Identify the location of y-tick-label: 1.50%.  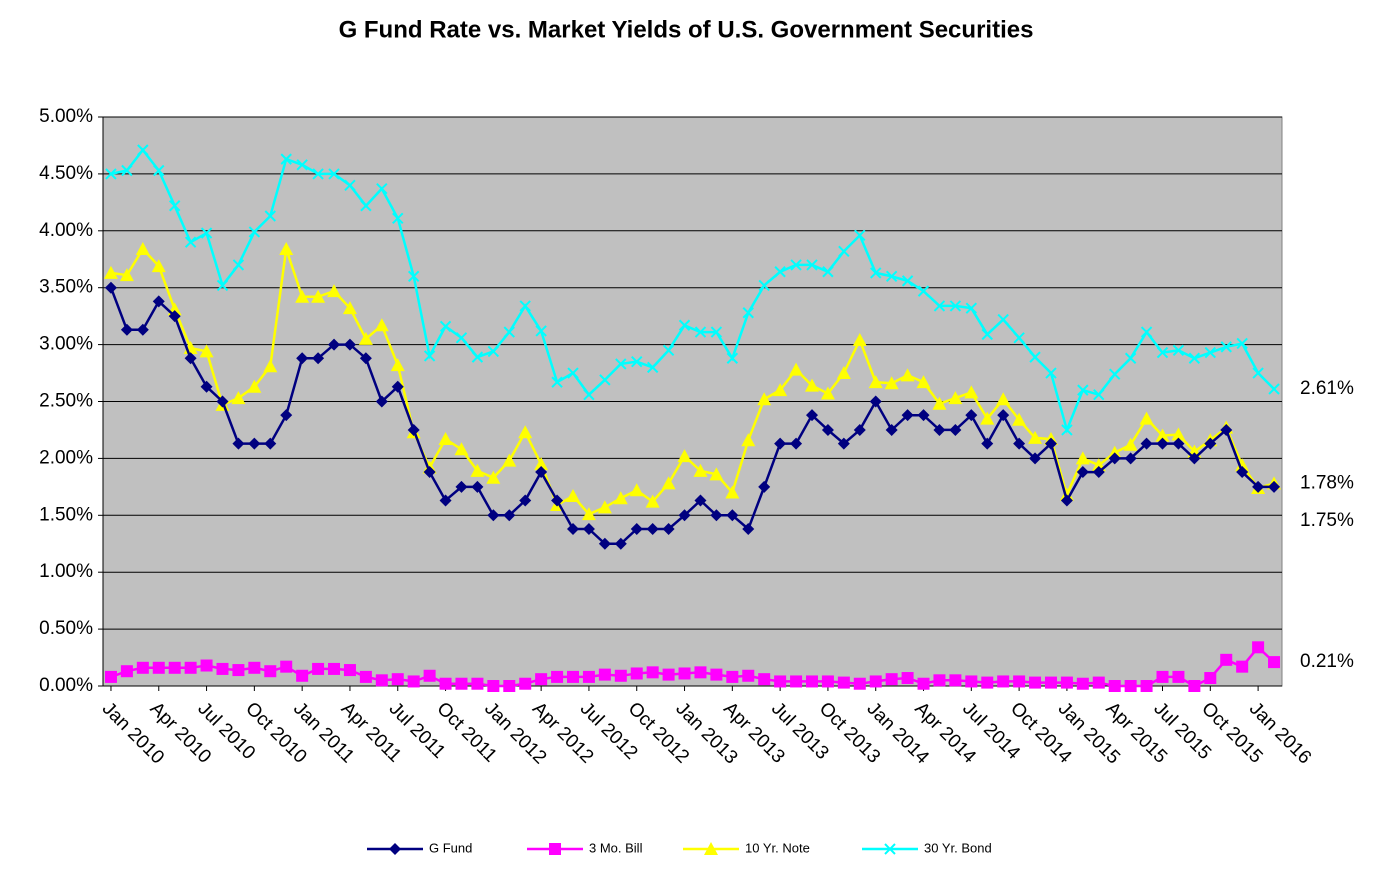
(66, 514).